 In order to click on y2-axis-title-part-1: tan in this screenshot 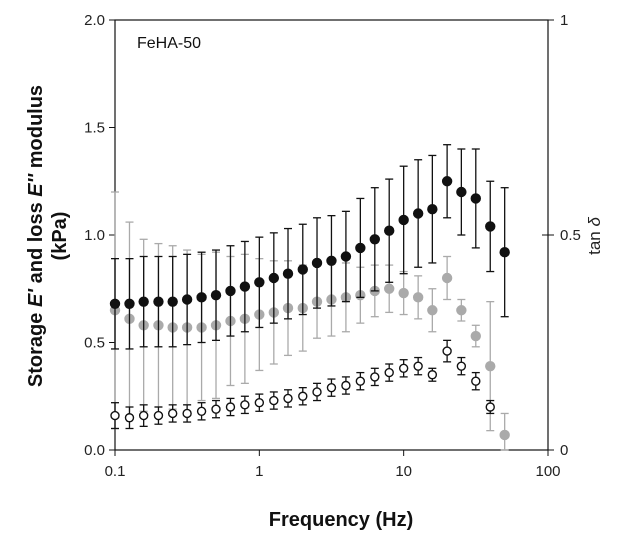, I will do `click(594, 241)`.